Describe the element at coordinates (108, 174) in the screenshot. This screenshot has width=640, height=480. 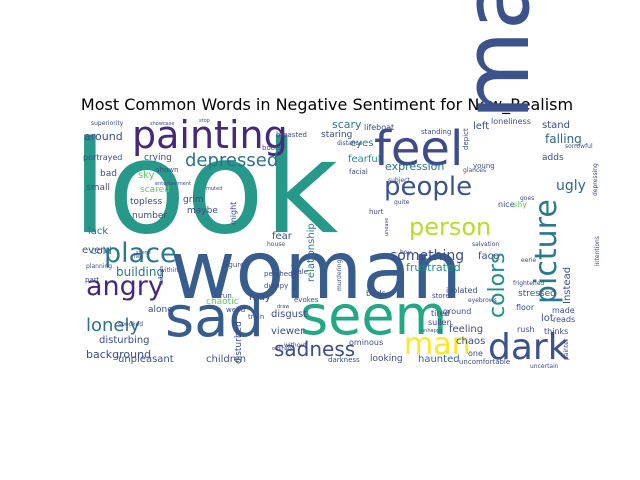
I see `cloud-word-bad: bad` at that location.